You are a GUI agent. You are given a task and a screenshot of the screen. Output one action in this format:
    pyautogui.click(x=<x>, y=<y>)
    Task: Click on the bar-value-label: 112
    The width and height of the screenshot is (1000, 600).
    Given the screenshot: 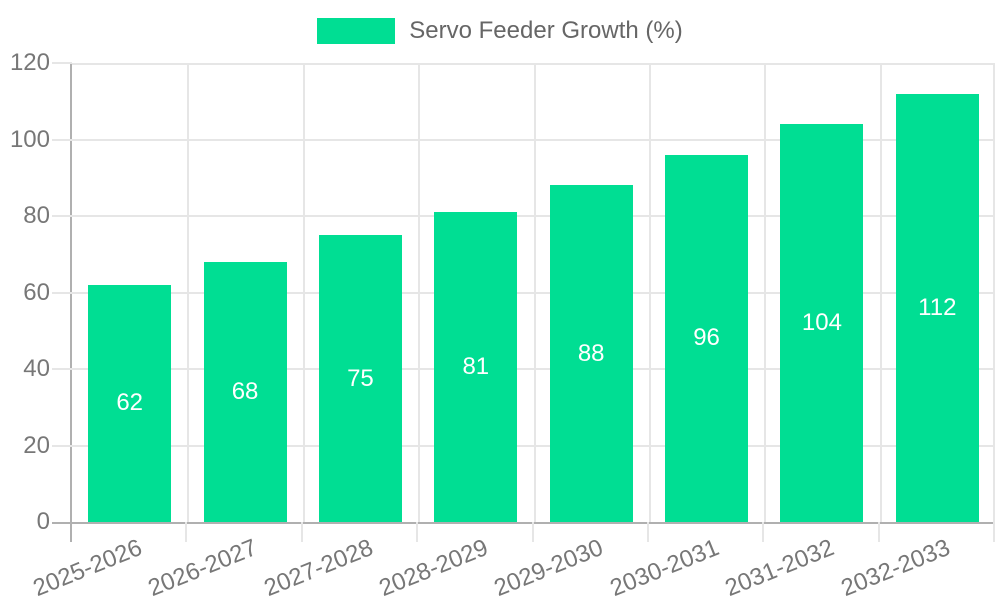 What is the action you would take?
    pyautogui.click(x=937, y=307)
    